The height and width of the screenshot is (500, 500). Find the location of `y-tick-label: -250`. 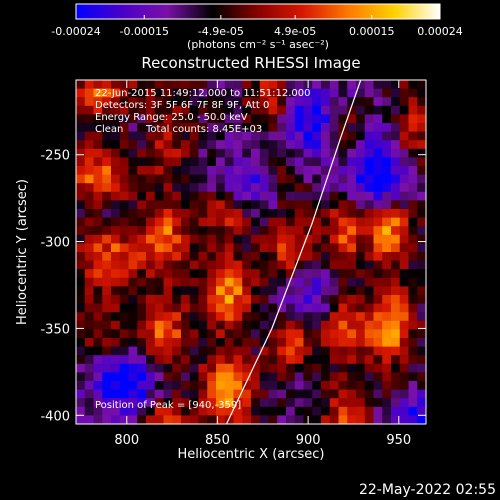

y-tick-label: -250 is located at coordinates (55, 156).